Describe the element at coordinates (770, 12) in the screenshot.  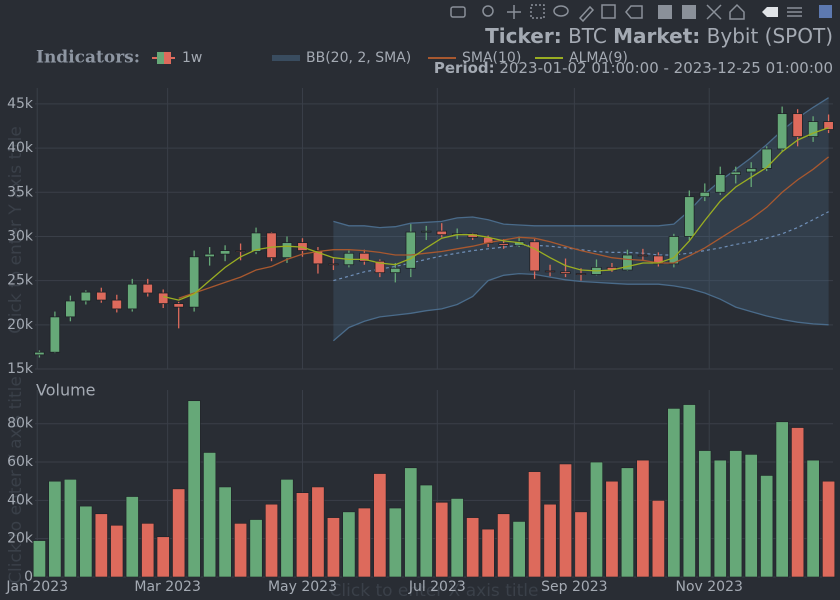
I see `spike-icon` at that location.